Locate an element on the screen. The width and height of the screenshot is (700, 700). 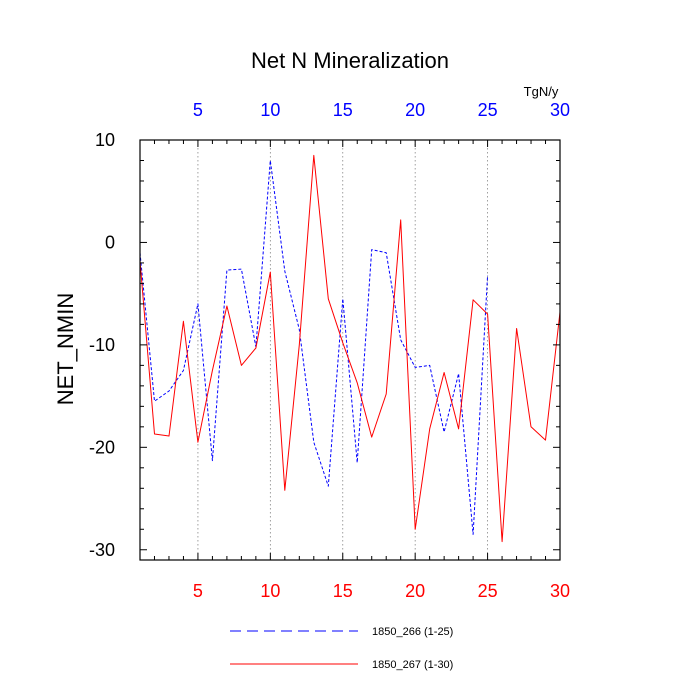
legend-label-1: 1850_266 (1-25) is located at coordinates (412, 632).